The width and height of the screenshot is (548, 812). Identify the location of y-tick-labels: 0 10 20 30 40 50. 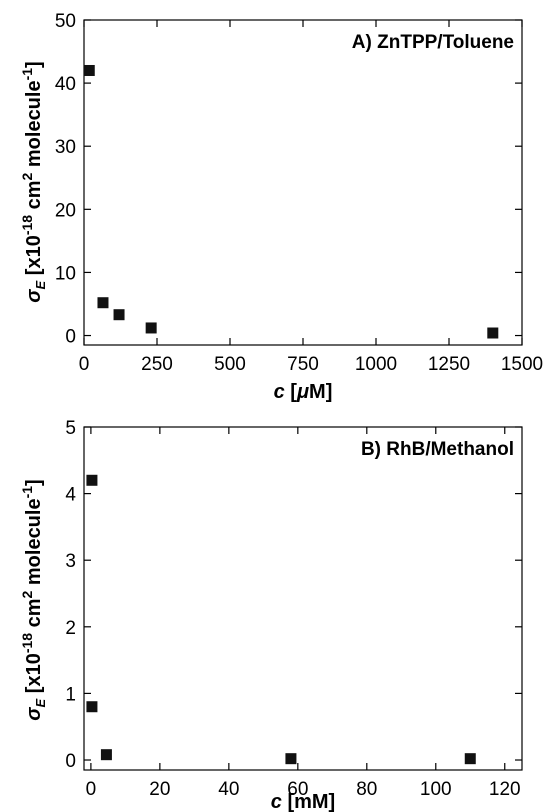
(65, 179).